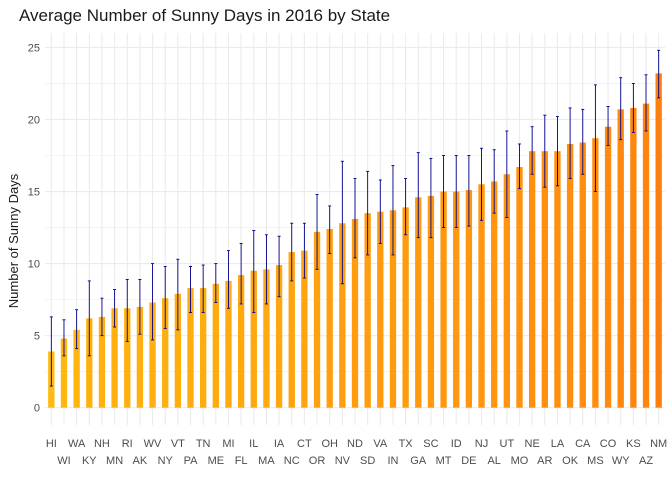 The image size is (672, 480). Describe the element at coordinates (444, 461) in the screenshot. I see `x-tick-label: MT` at that location.